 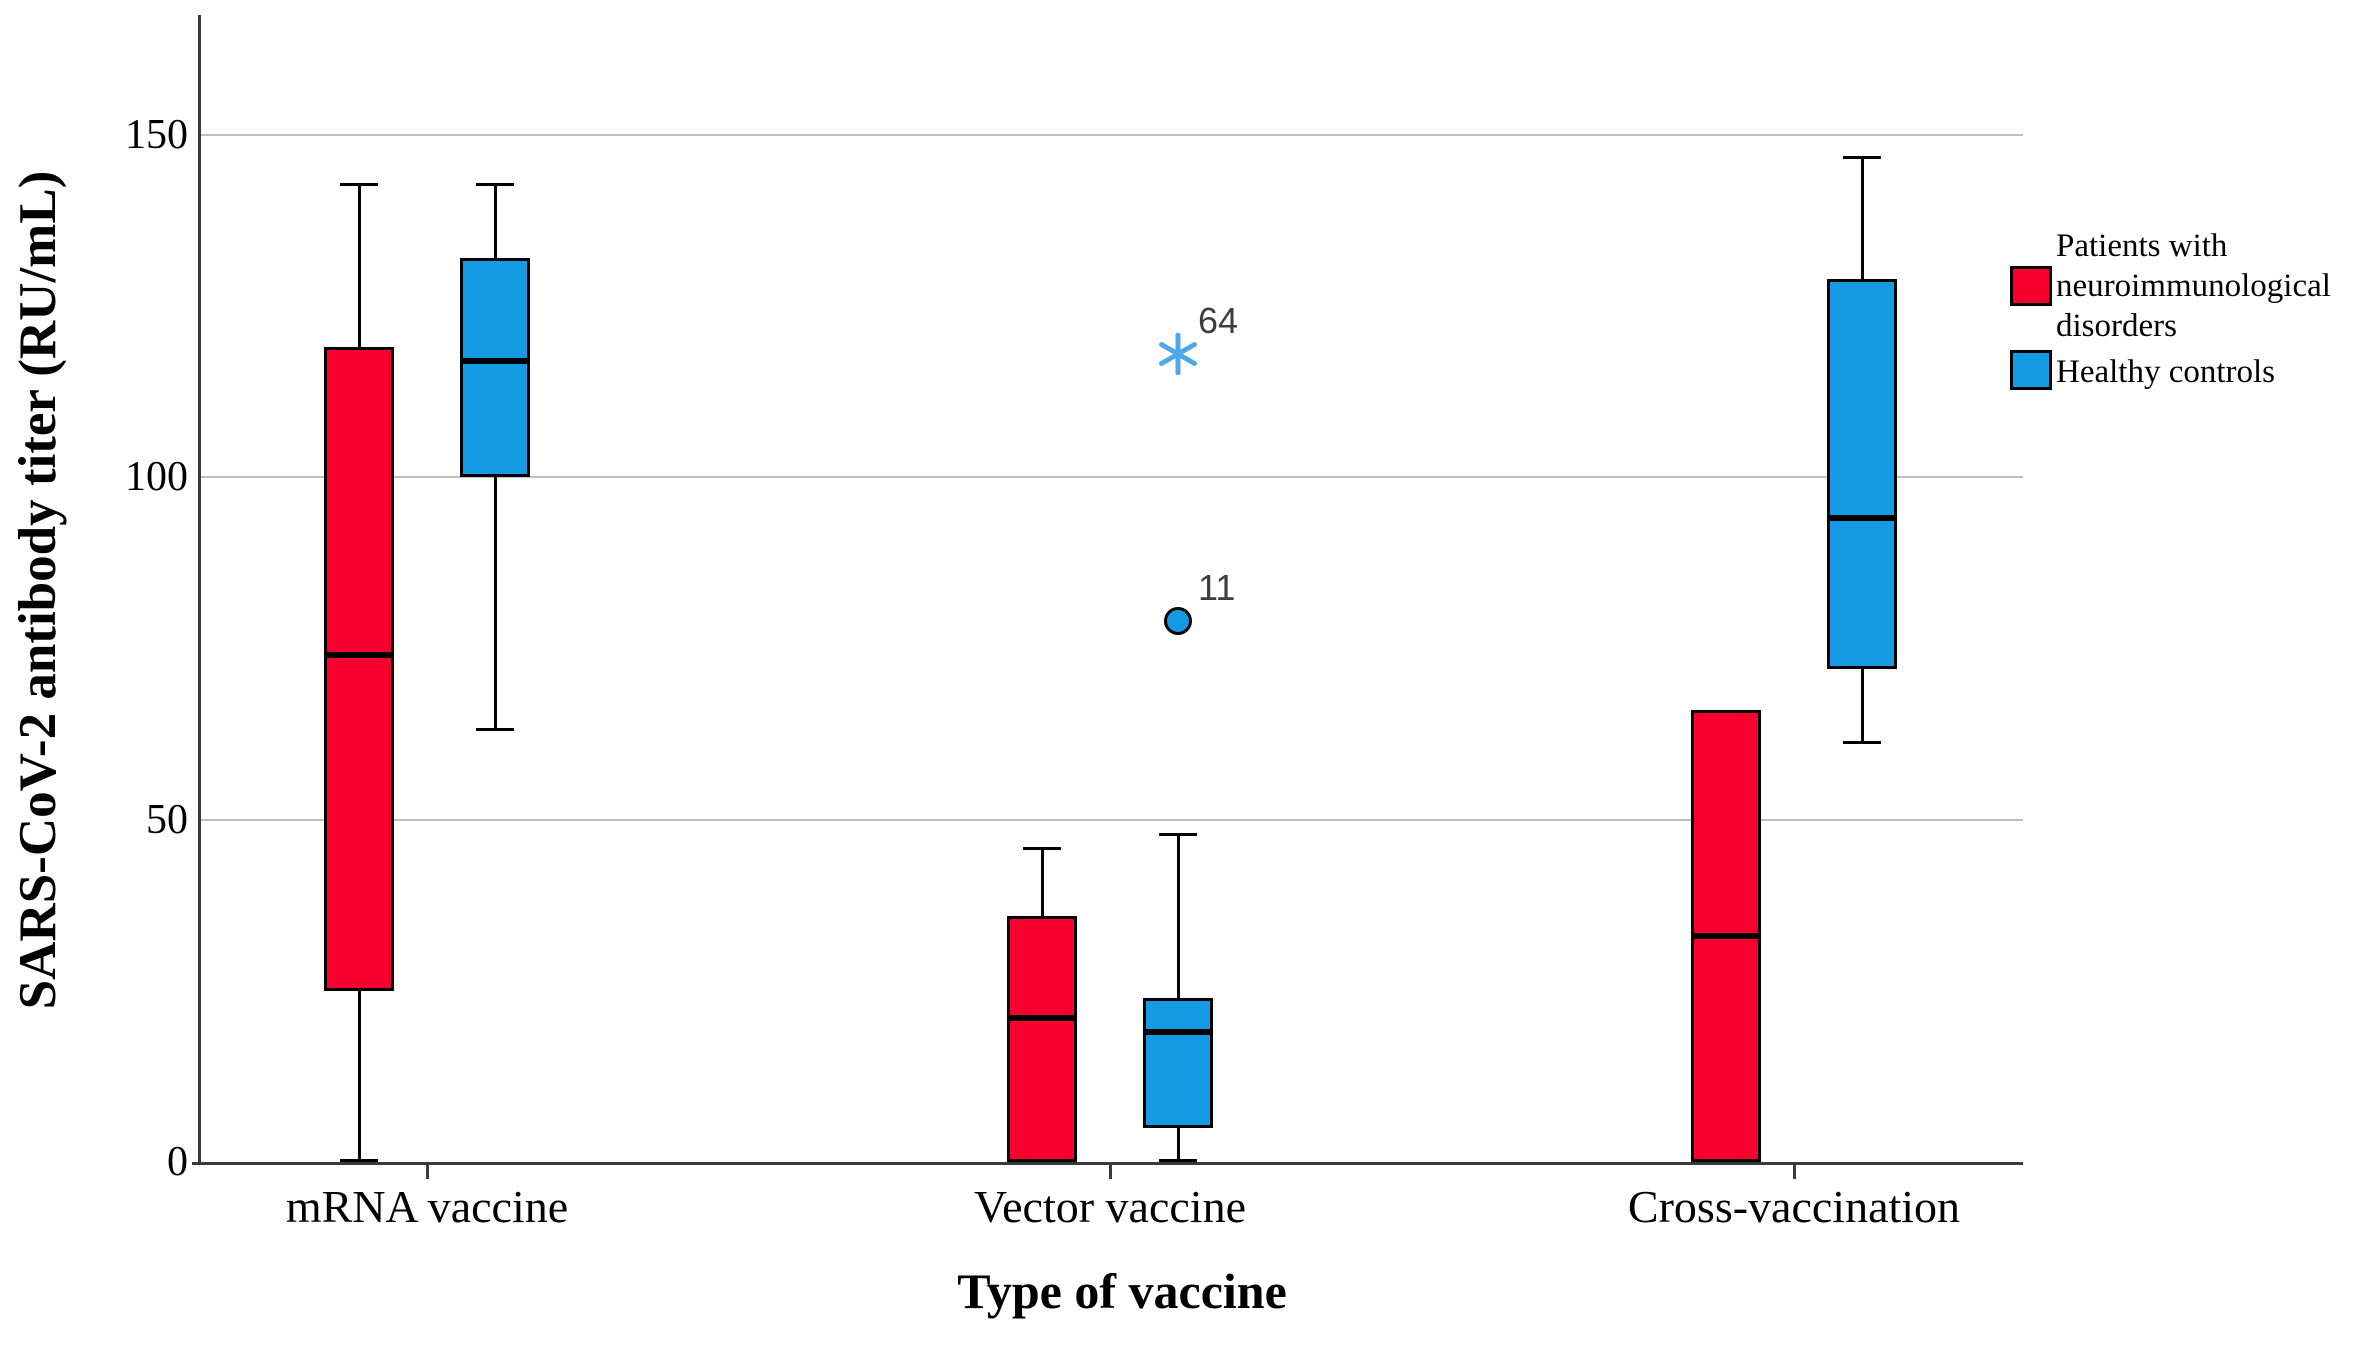 What do you see at coordinates (1794, 1172) in the screenshot?
I see `x-tick-mark-cross-vaccination` at bounding box center [1794, 1172].